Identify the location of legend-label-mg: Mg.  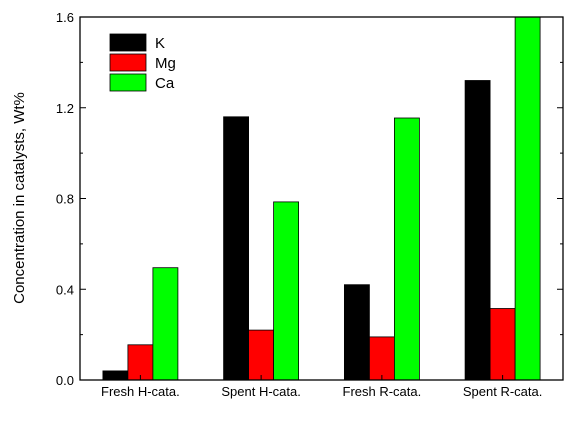
(165, 63).